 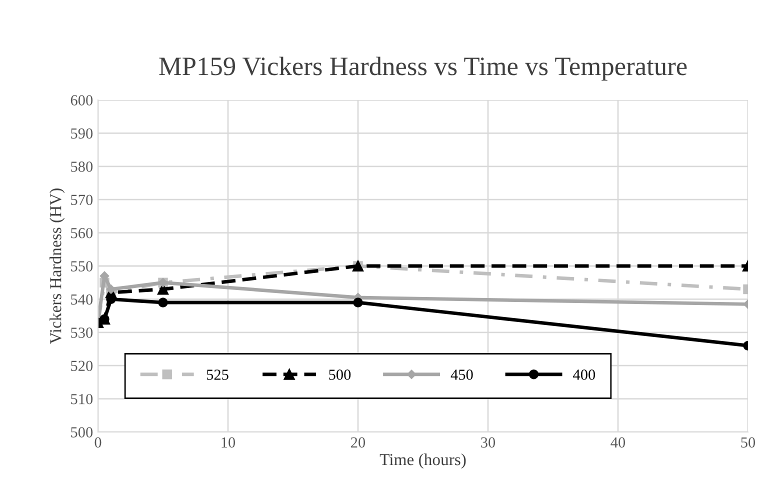 What do you see at coordinates (98, 442) in the screenshot?
I see `x-tick-label: 0` at bounding box center [98, 442].